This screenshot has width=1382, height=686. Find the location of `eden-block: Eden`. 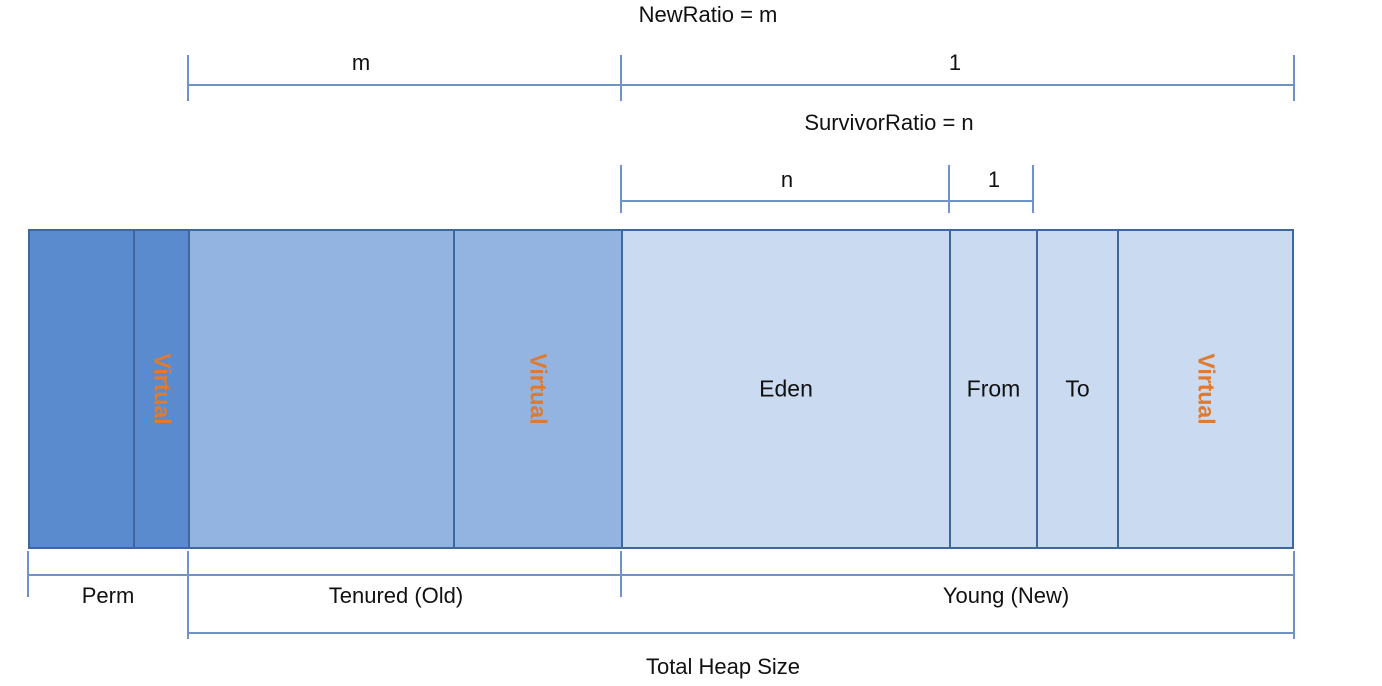

eden-block: Eden is located at coordinates (786, 389).